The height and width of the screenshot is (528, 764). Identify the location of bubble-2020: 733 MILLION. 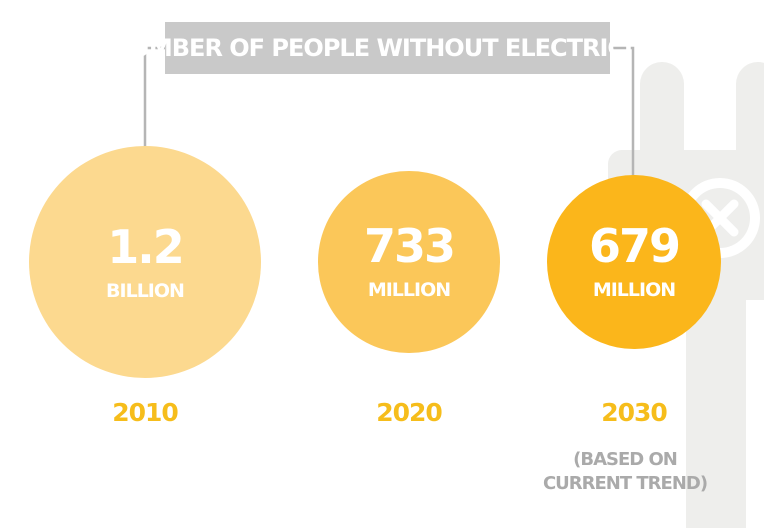
(409, 262).